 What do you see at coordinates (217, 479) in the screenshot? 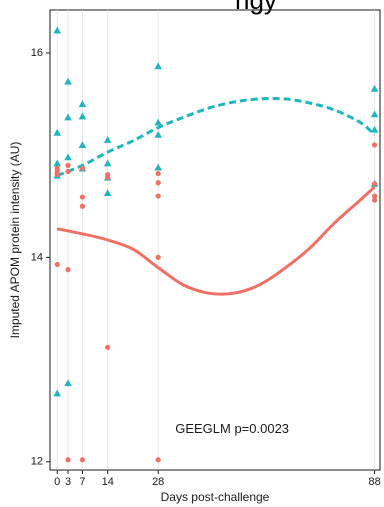
I see `x-axis: 0 3 7 14 28 88` at bounding box center [217, 479].